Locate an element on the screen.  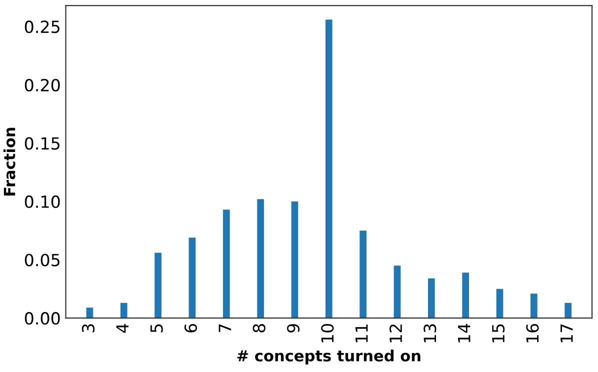
x-tick-label: 12 is located at coordinates (395, 333).